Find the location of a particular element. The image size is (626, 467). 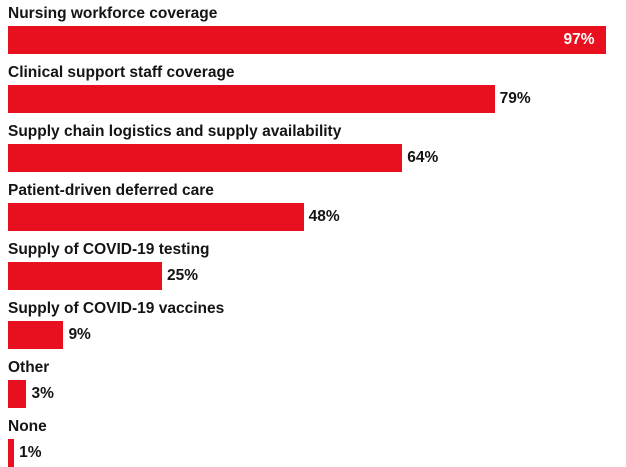

value-label: 25% is located at coordinates (183, 275).